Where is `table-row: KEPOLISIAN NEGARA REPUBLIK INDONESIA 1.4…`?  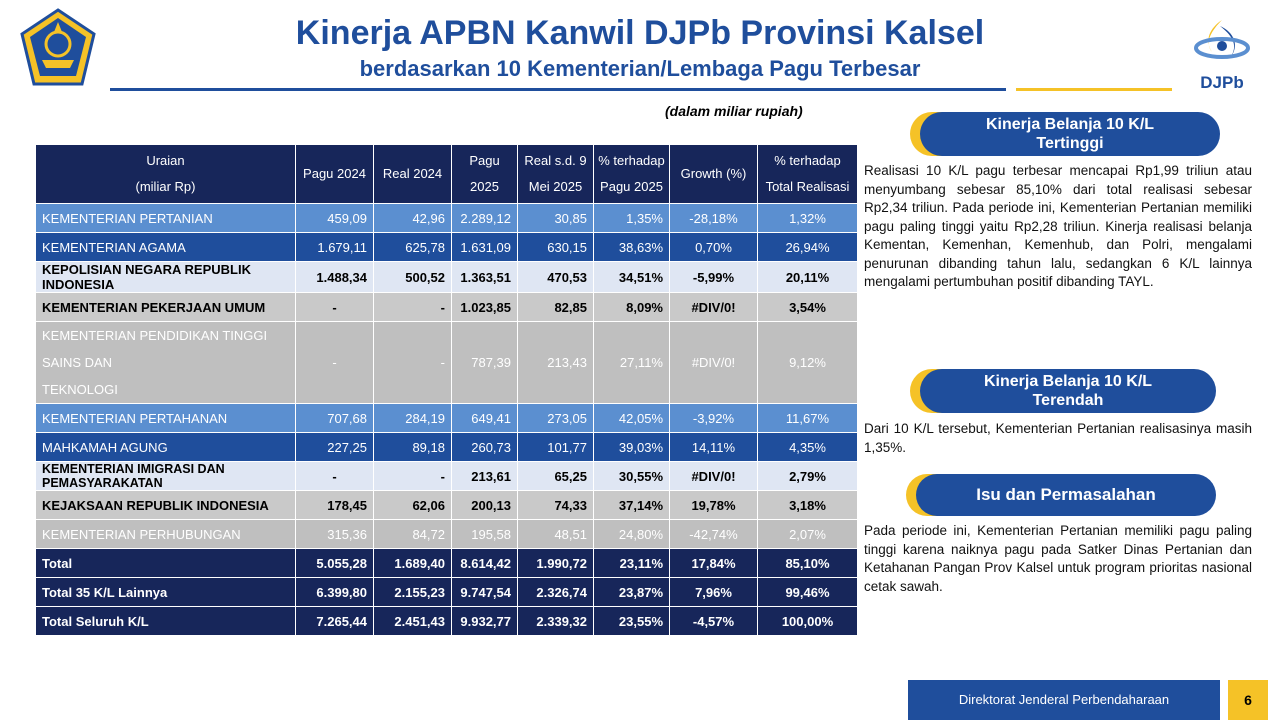
table-row: KEPOLISIAN NEGARA REPUBLIK INDONESIA 1.4… is located at coordinates (446, 277).